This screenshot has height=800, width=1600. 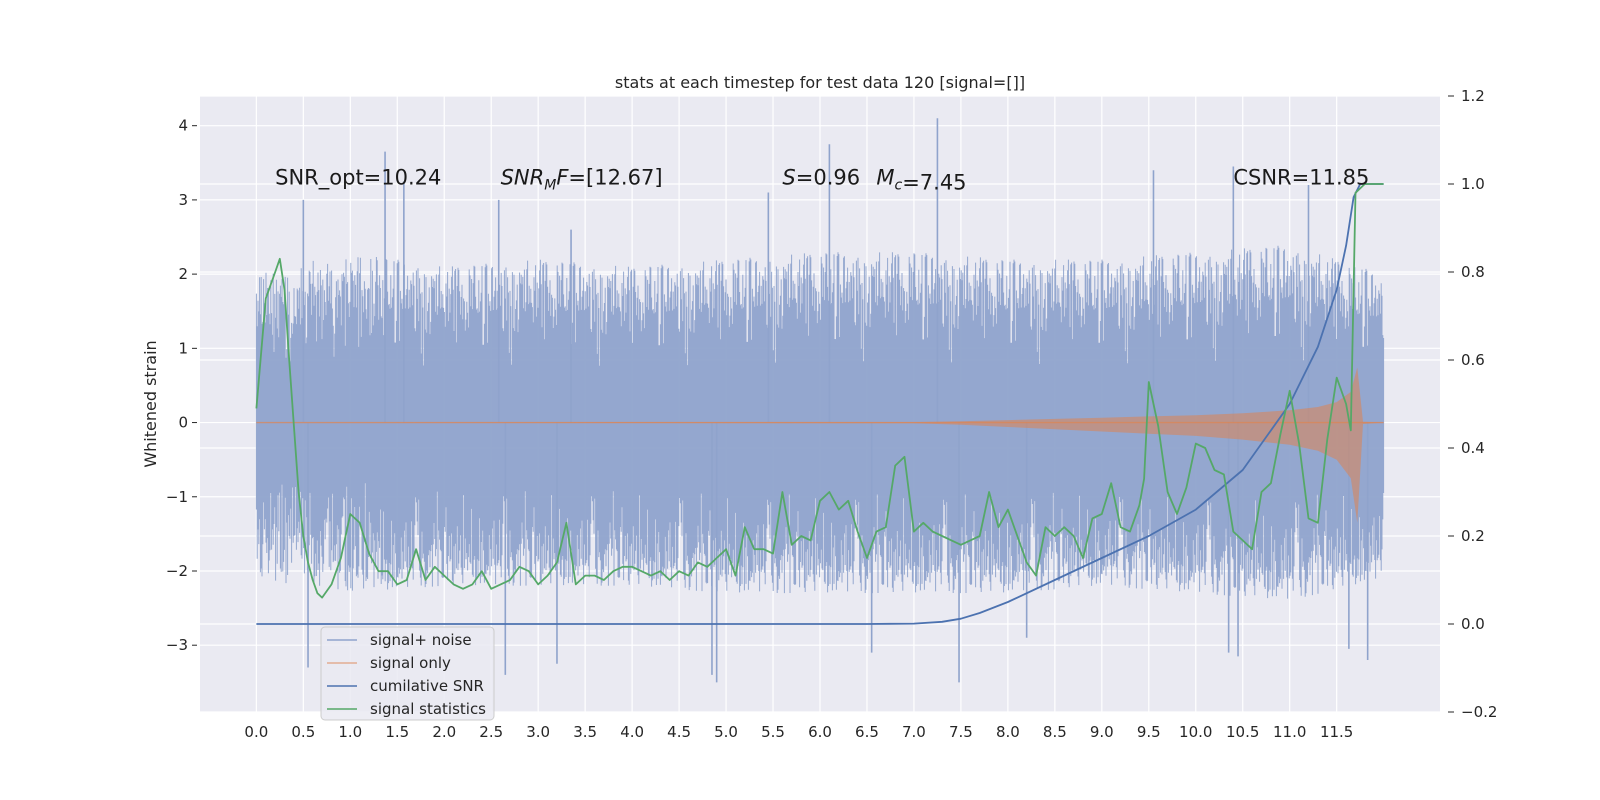 I want to click on x-tick-label-9: 4.5, so click(x=679, y=732).